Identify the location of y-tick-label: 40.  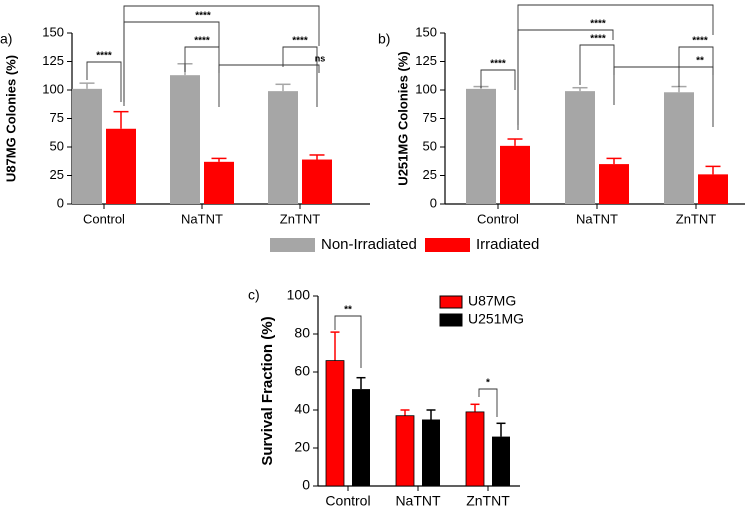
(302, 409).